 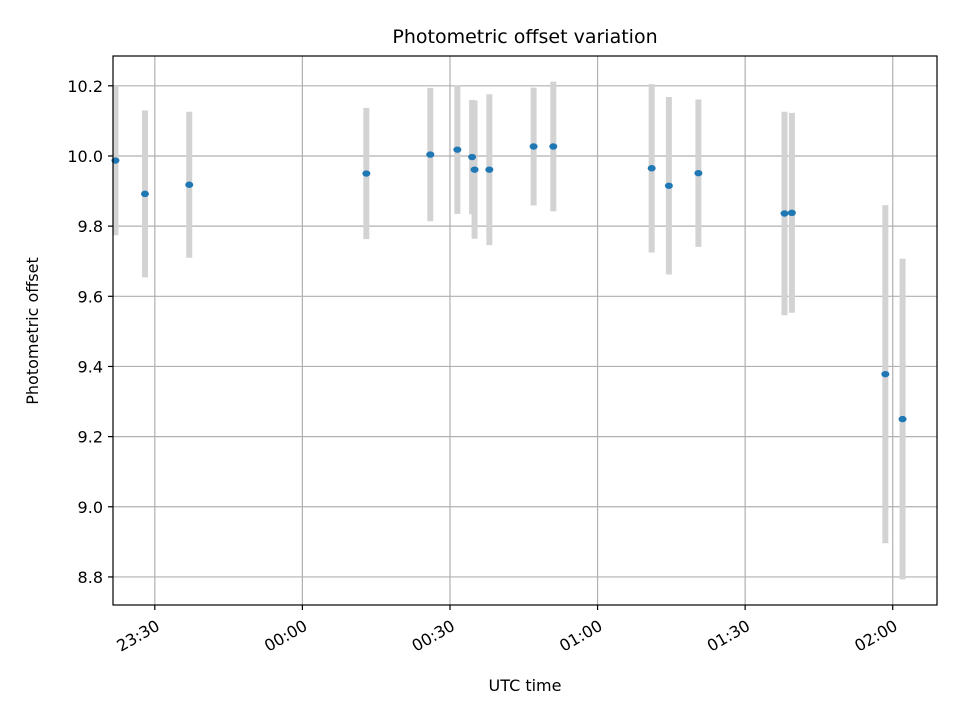 What do you see at coordinates (85, 156) in the screenshot?
I see `y-tick-label: 10.0` at bounding box center [85, 156].